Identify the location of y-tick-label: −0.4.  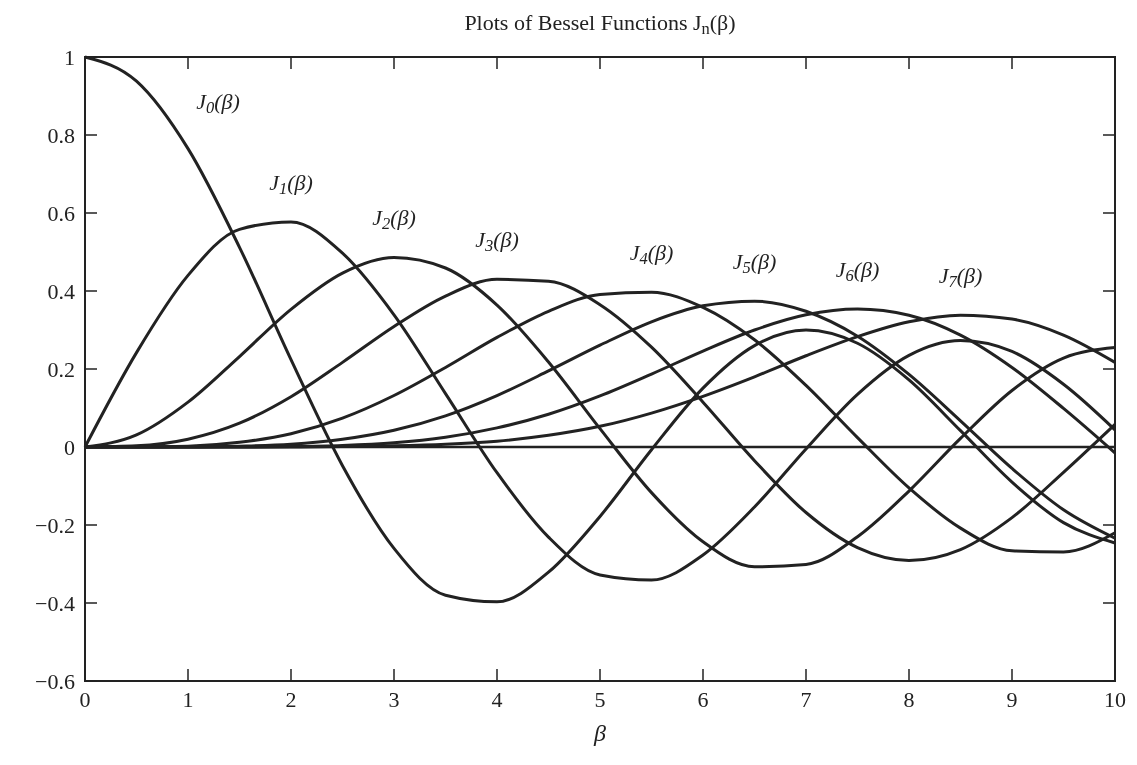
(55, 603).